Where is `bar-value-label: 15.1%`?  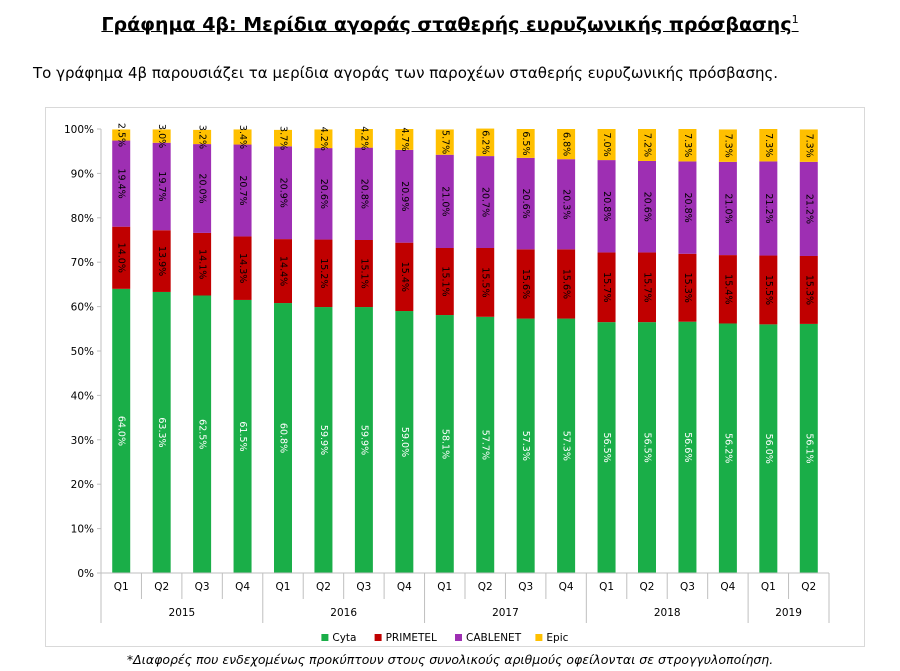
bar-value-label: 15.1% is located at coordinates (444, 281).